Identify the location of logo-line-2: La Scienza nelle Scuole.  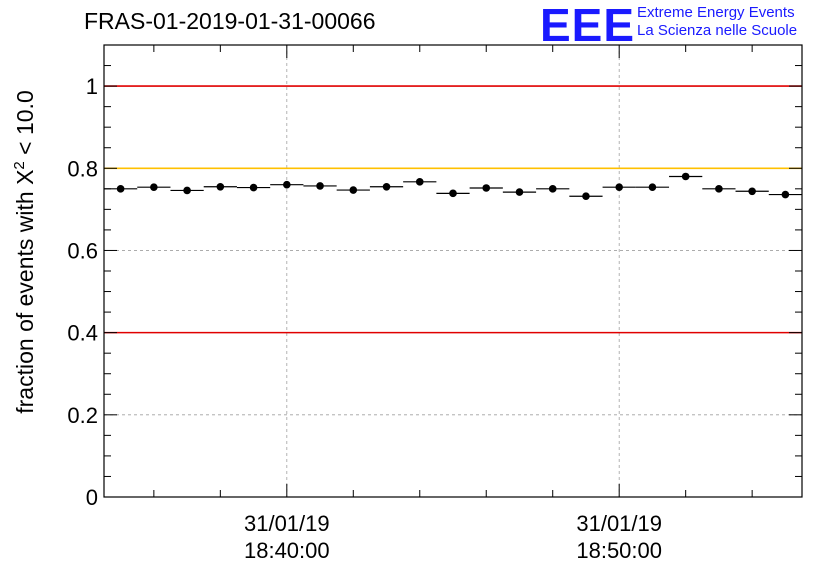
(717, 30).